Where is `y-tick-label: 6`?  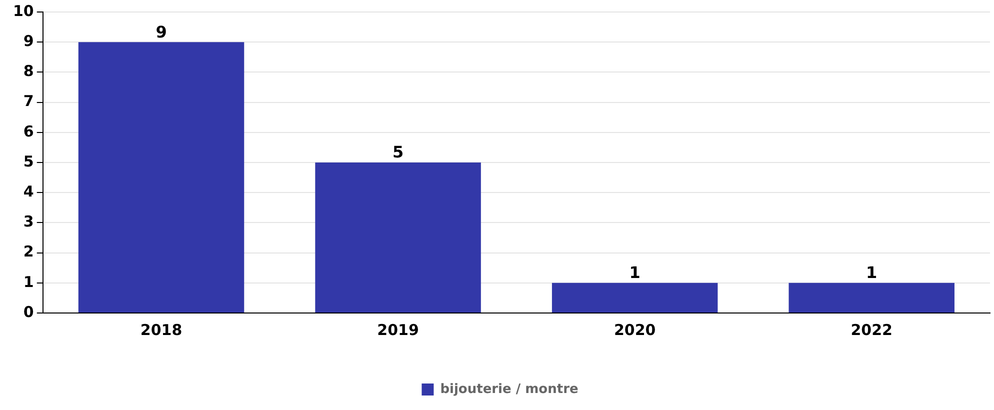 y-tick-label: 6 is located at coordinates (28, 131).